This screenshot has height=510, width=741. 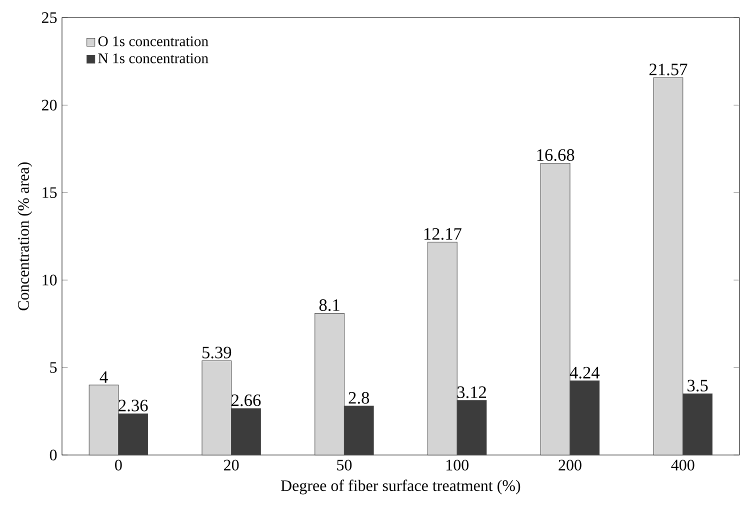 What do you see at coordinates (668, 70) in the screenshot?
I see `data-label: 21.57` at bounding box center [668, 70].